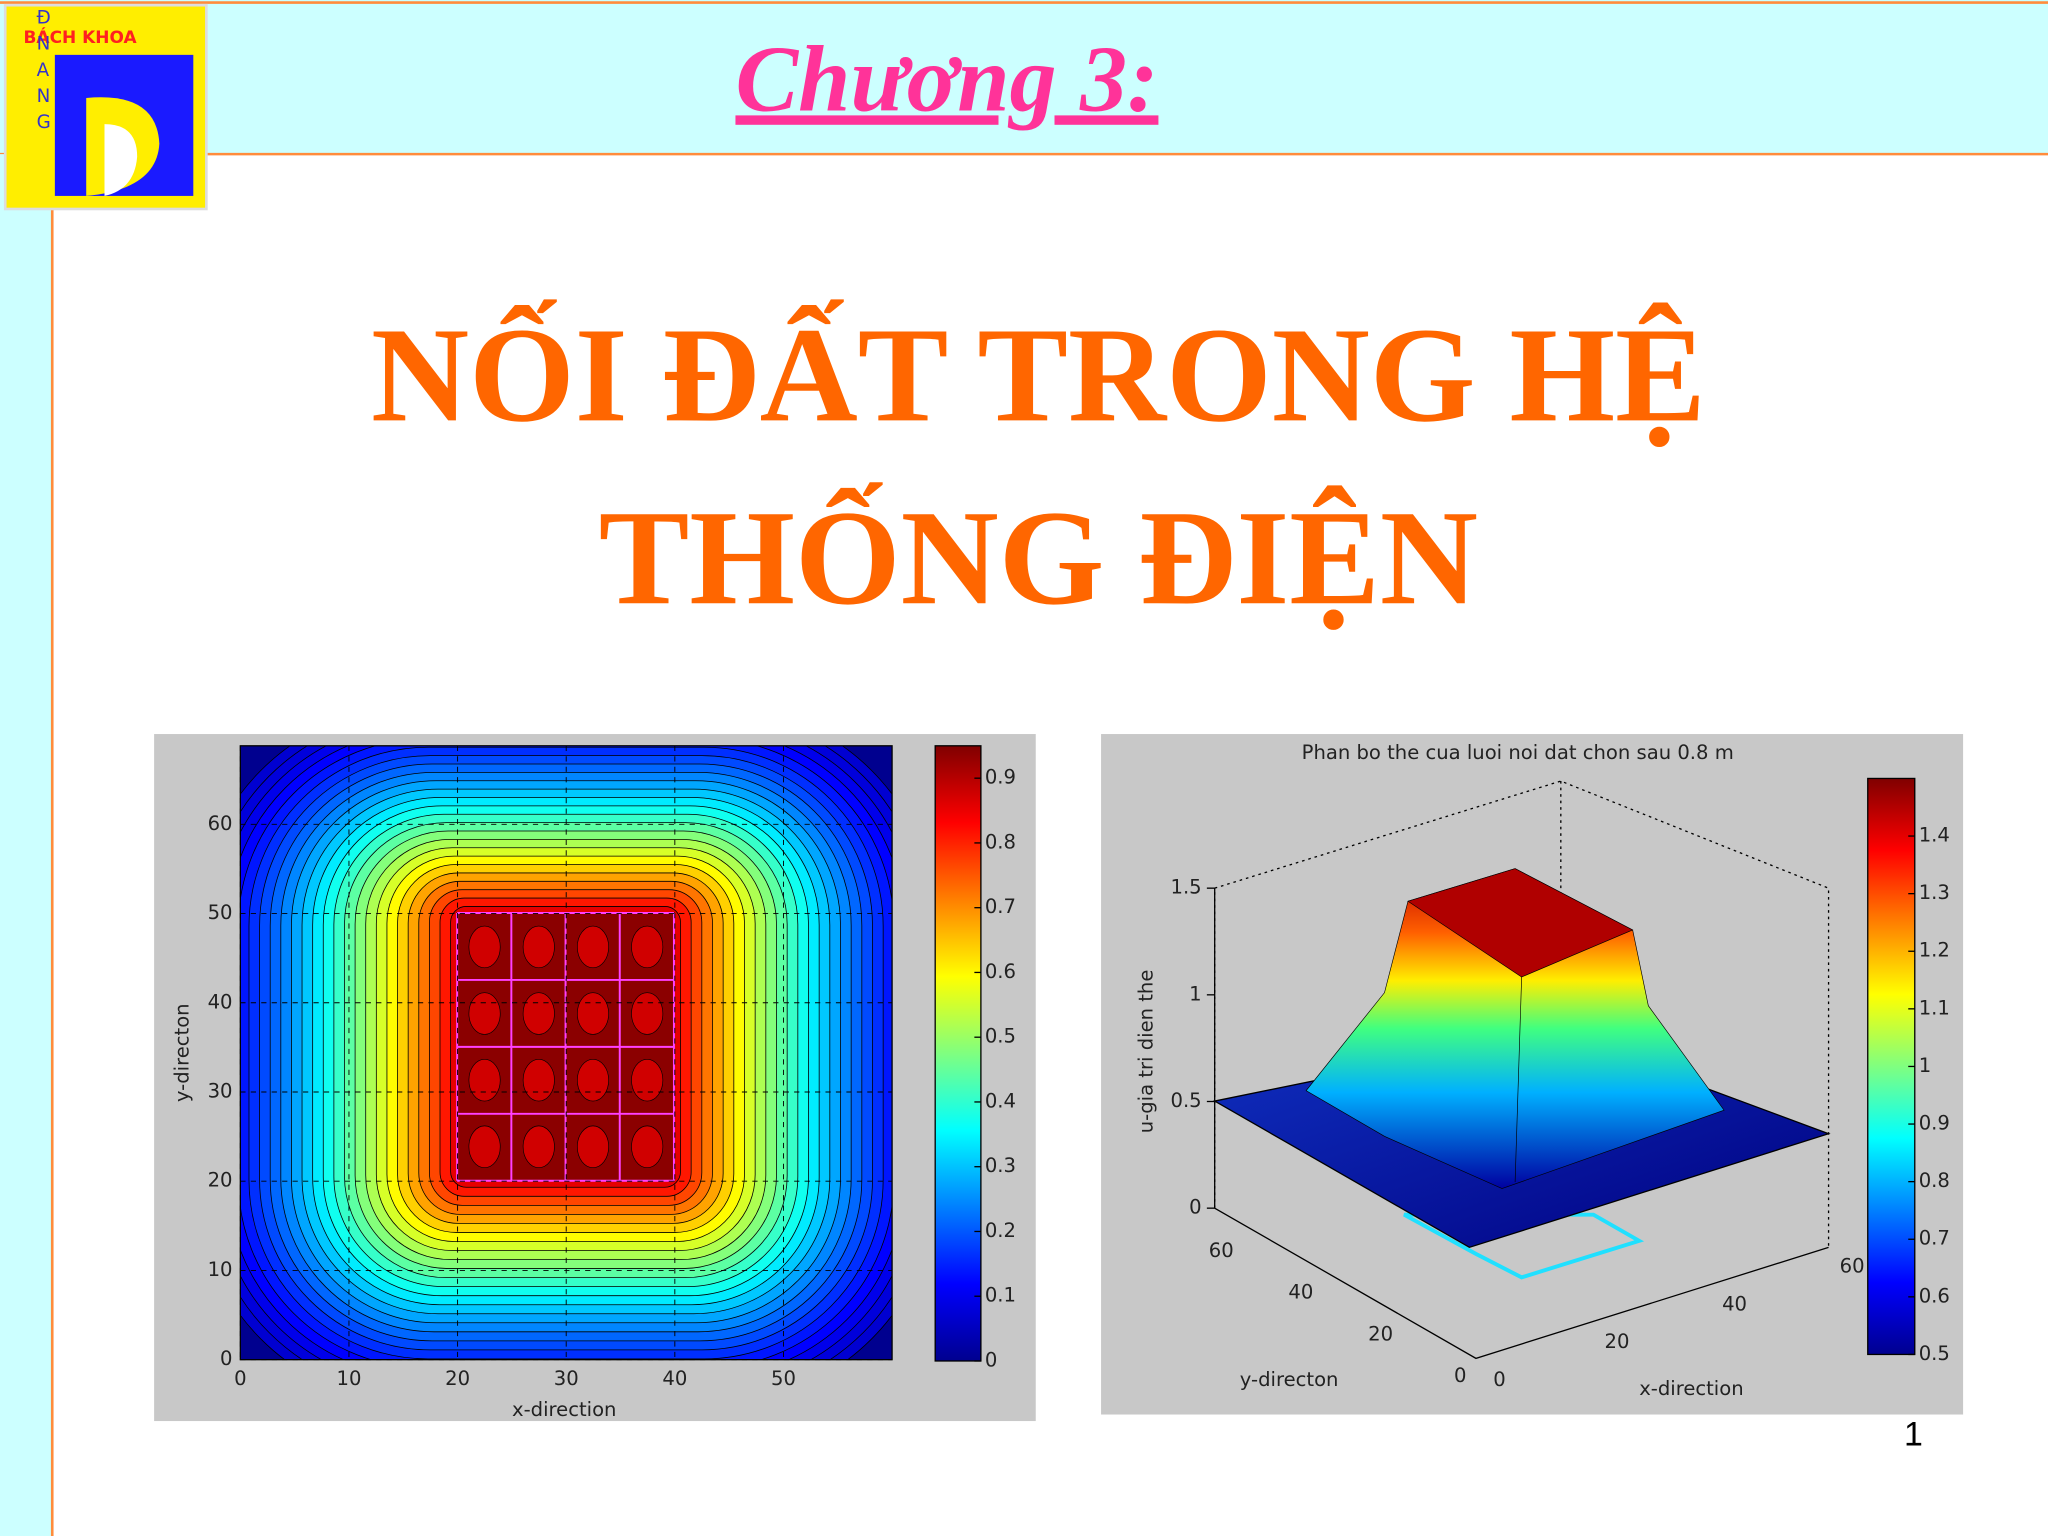 Image resolution: width=2048 pixels, height=1536 pixels. I want to click on logo-text: BÁCH KHOA, so click(81, 37).